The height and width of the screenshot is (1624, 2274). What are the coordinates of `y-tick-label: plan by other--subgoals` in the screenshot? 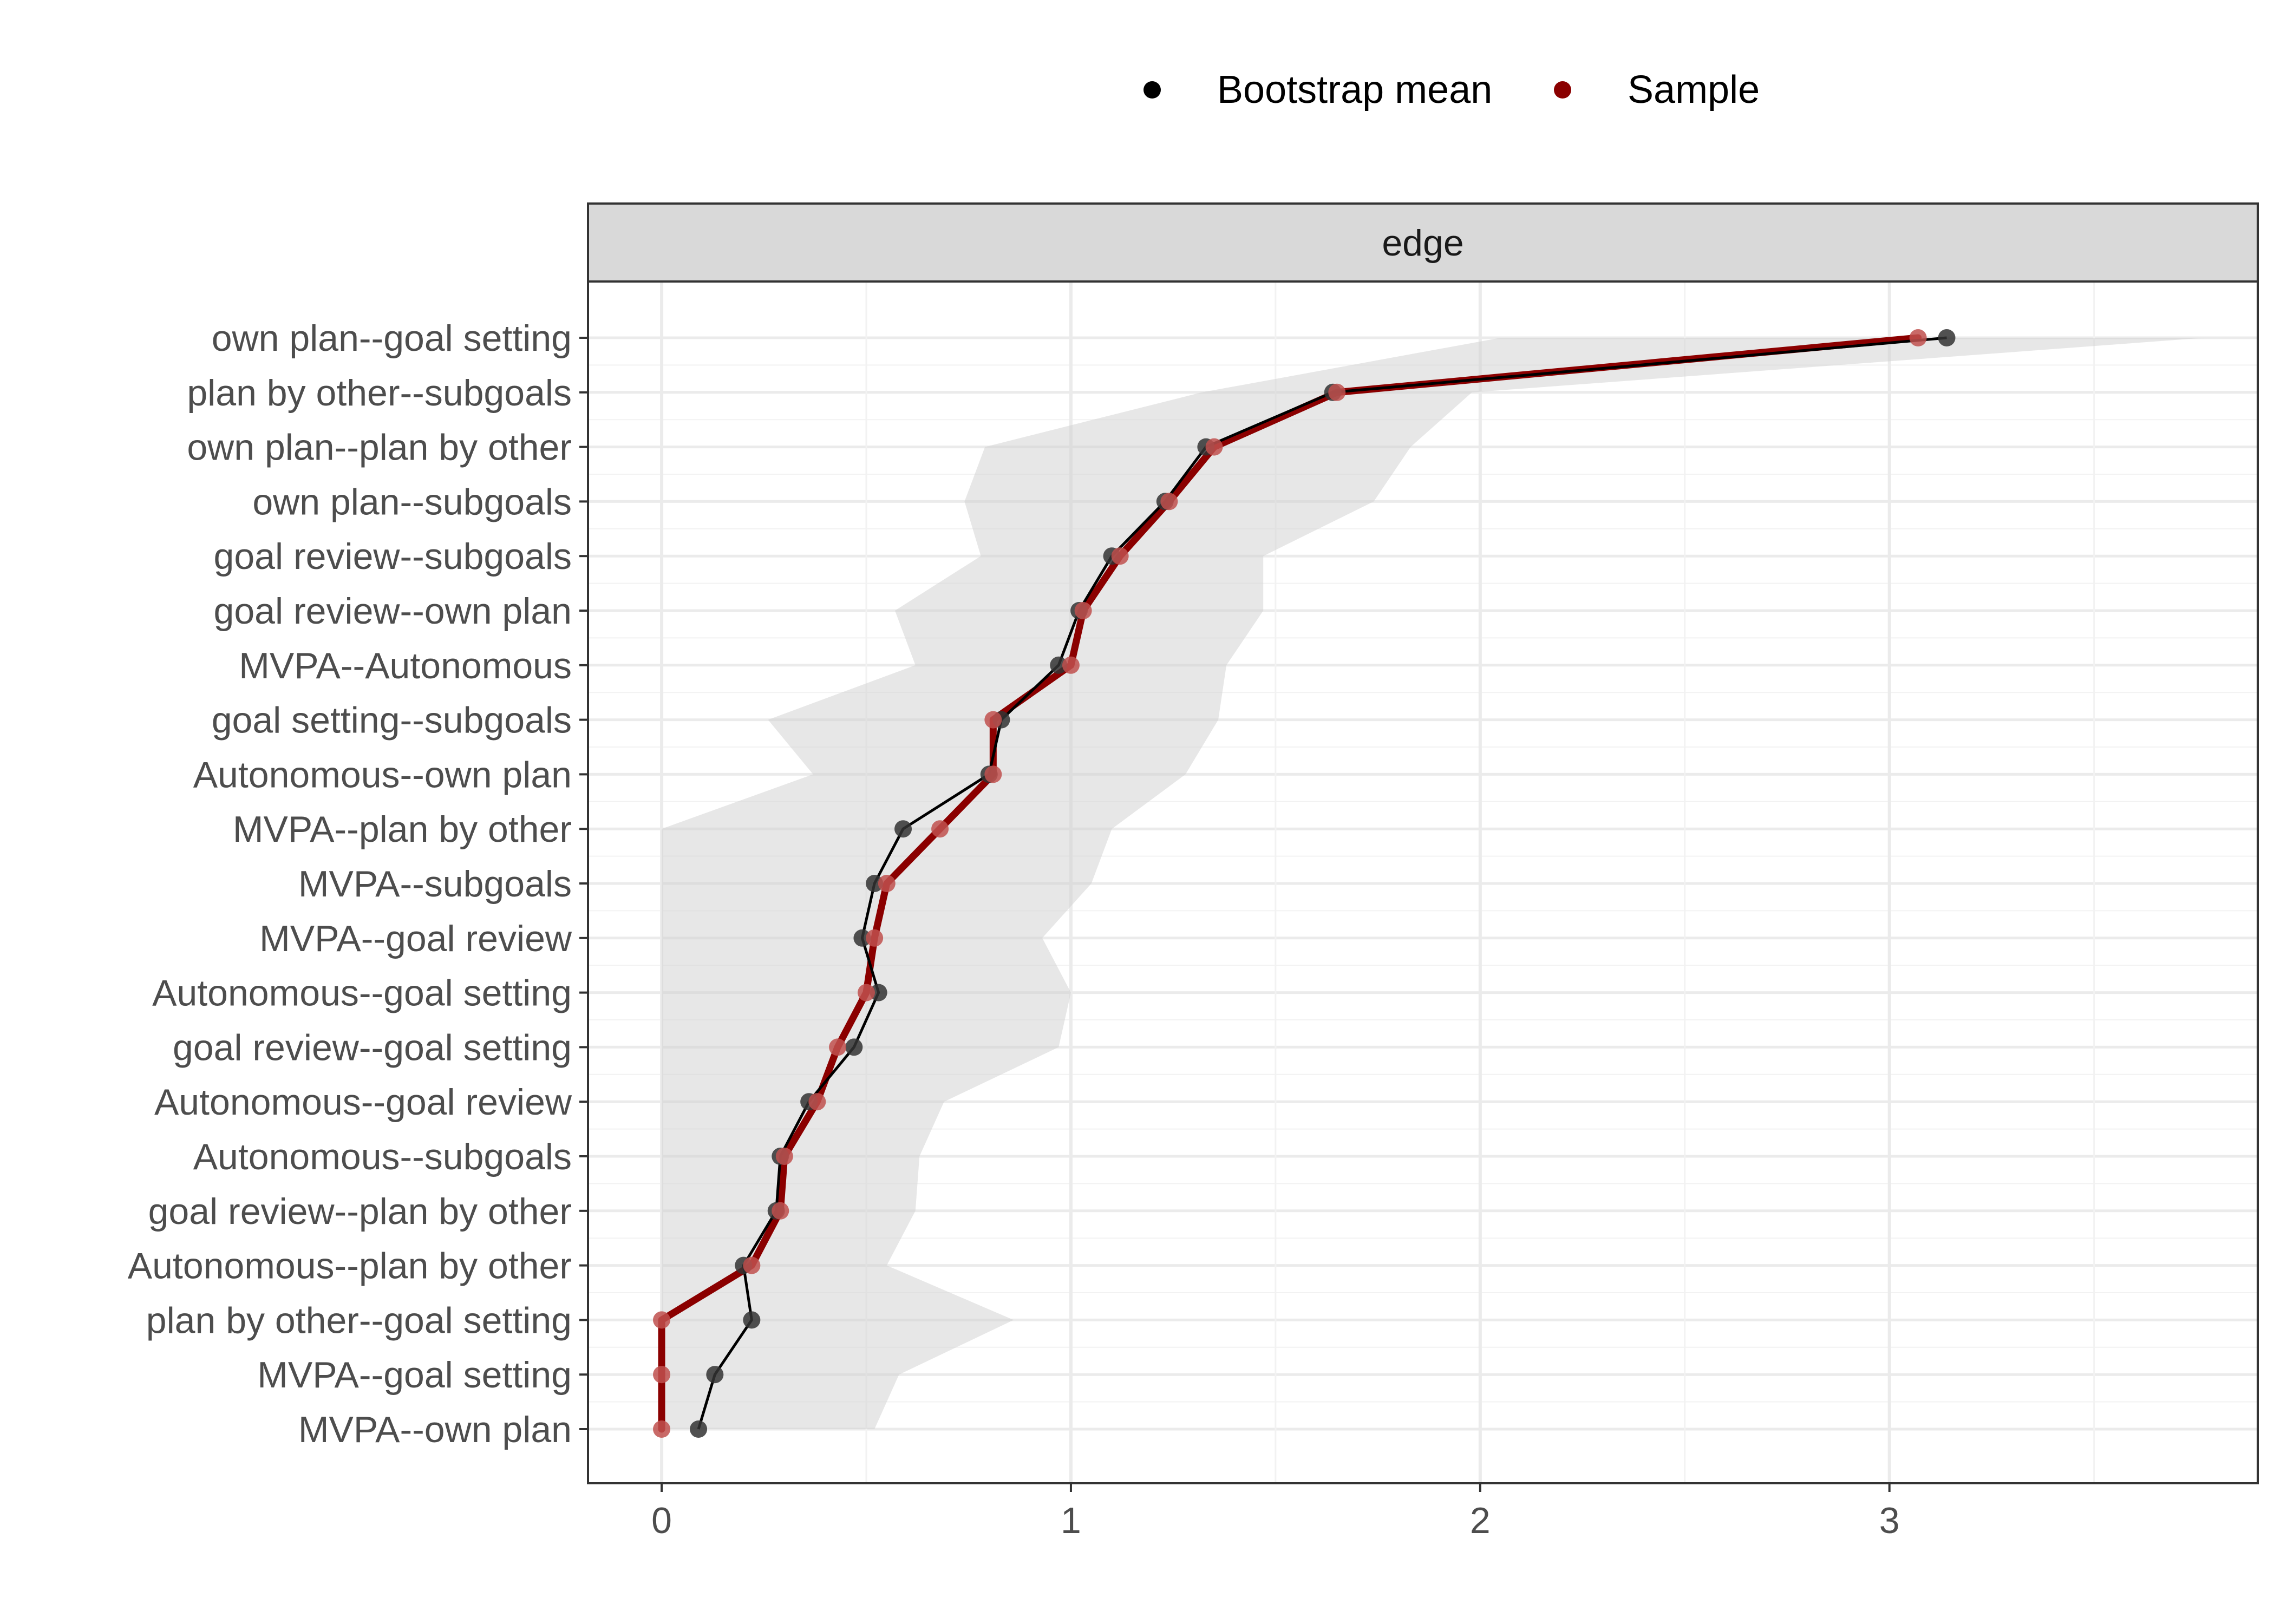 It's located at (380, 393).